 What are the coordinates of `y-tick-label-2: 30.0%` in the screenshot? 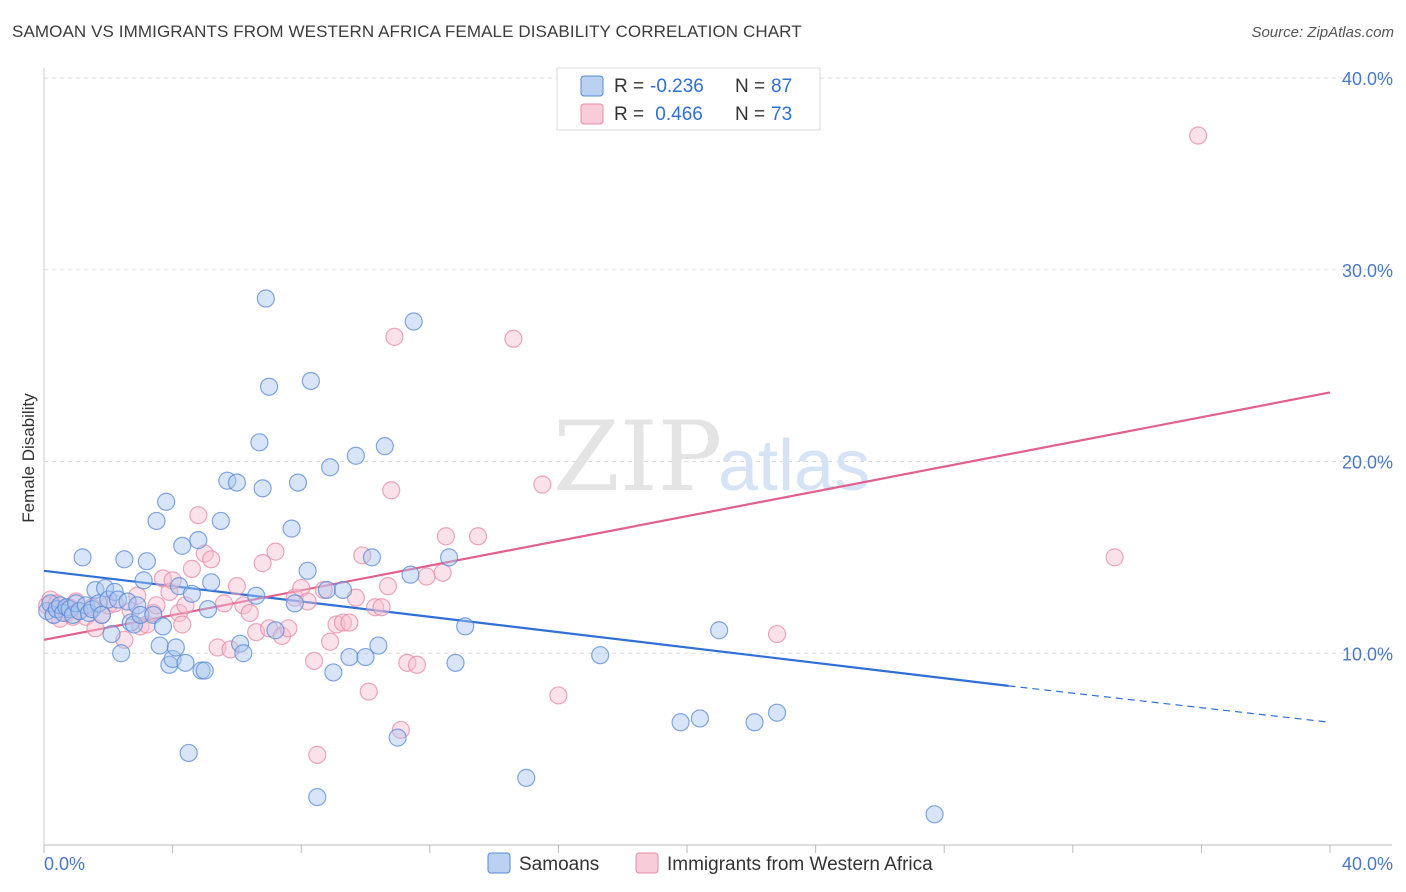 It's located at (1367, 271).